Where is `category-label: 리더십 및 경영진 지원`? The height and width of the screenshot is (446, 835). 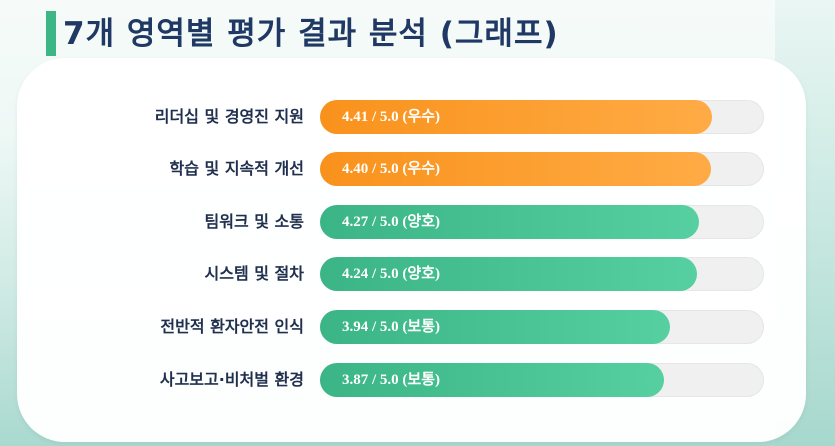 category-label: 리더십 및 경영진 지원 is located at coordinates (229, 116).